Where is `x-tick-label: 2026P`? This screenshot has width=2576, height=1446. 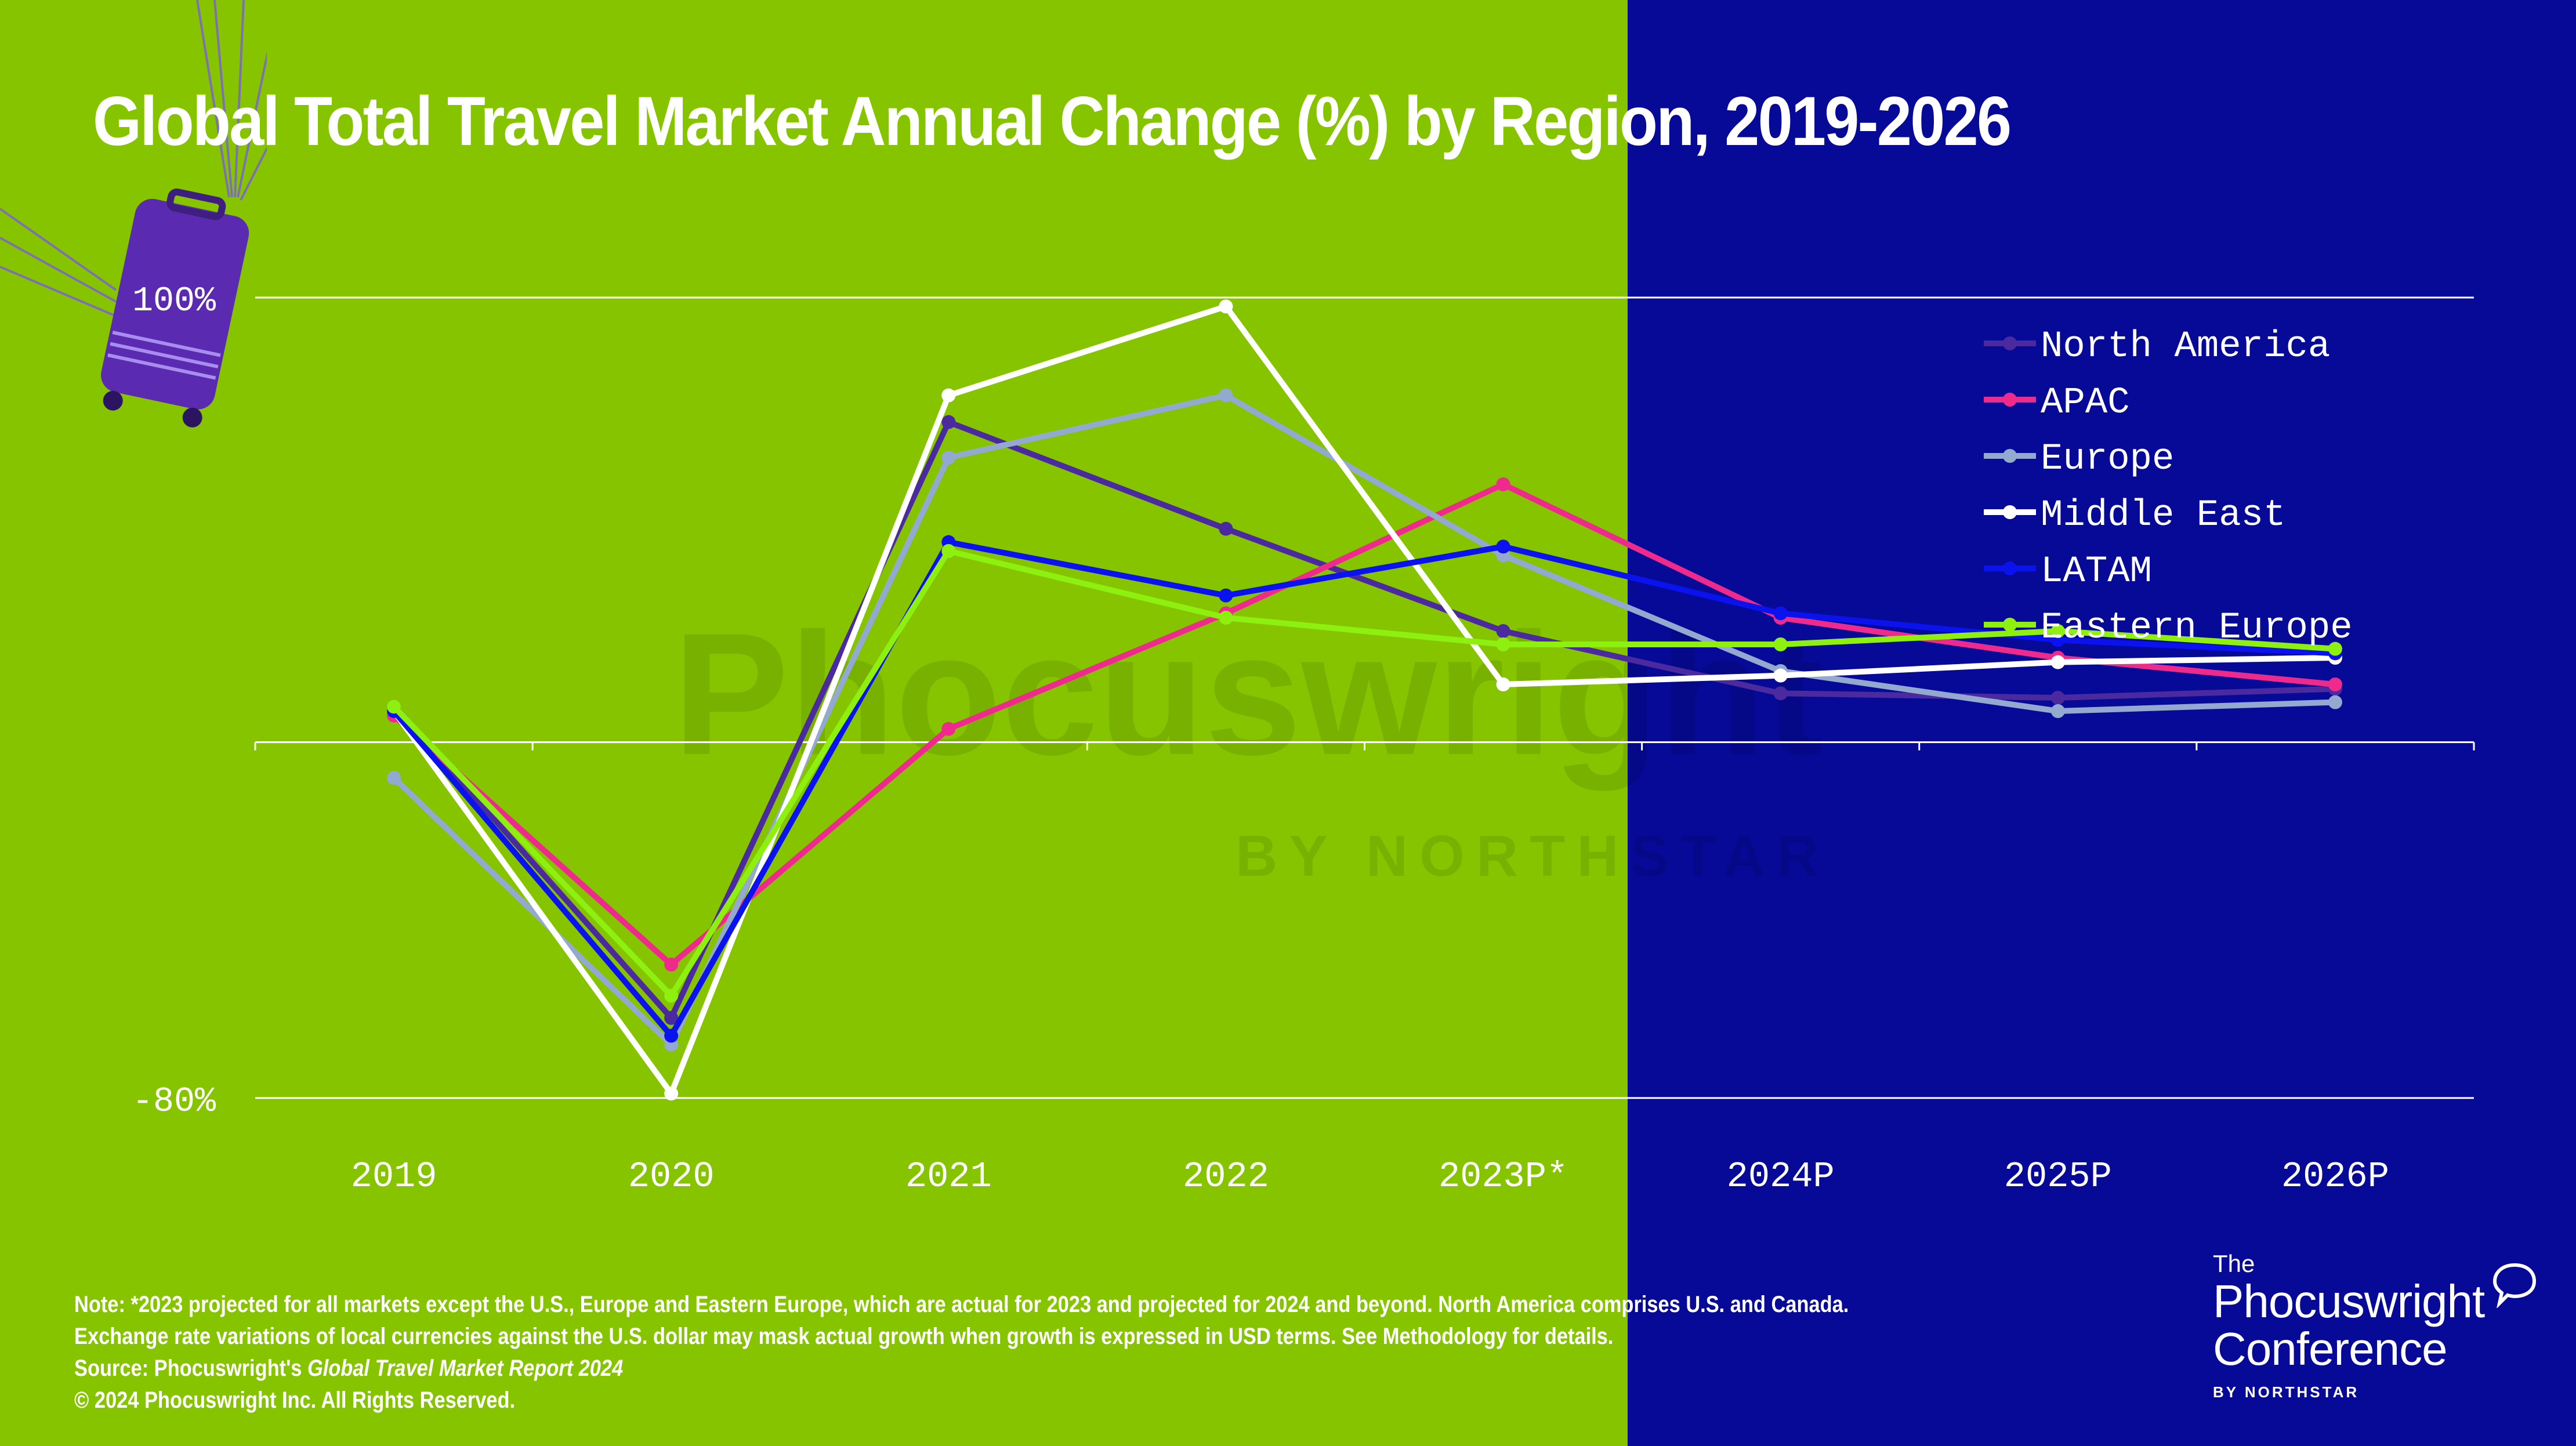 x-tick-label: 2026P is located at coordinates (2335, 1176).